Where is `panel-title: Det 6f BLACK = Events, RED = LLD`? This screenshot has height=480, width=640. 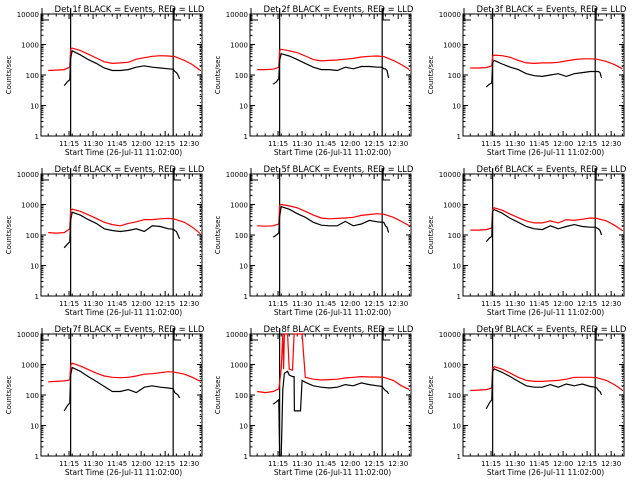 panel-title: Det 6f BLACK = Events, RED = LLD is located at coordinates (552, 170).